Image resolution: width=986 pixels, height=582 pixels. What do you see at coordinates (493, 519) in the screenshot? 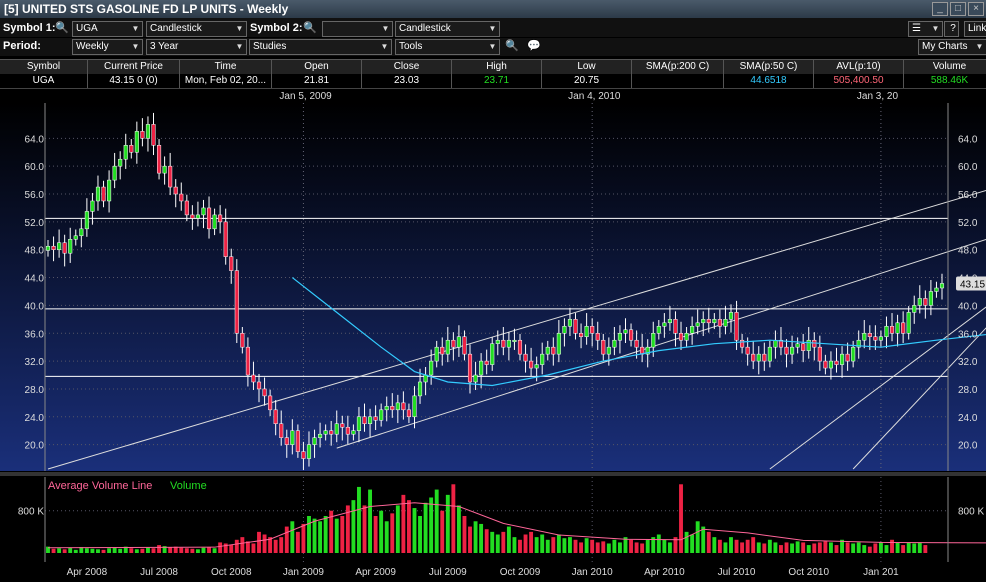
I see `volume-chart: Average Volume Line Volume 800 K 800 K` at bounding box center [493, 519].